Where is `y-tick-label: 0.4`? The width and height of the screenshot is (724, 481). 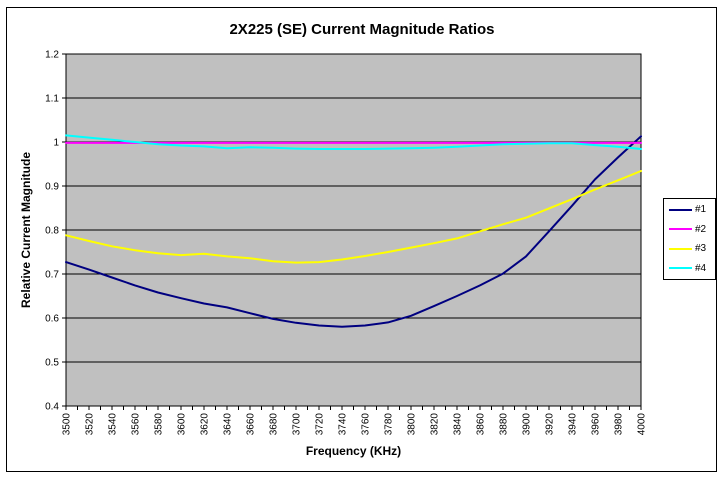 y-tick-label: 0.4 is located at coordinates (52, 407).